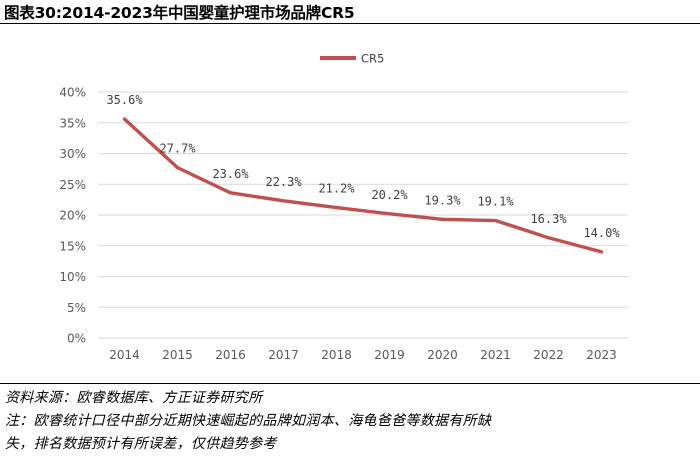 This screenshot has height=468, width=700. What do you see at coordinates (72, 154) in the screenshot?
I see `y-tick-label: 30%` at bounding box center [72, 154].